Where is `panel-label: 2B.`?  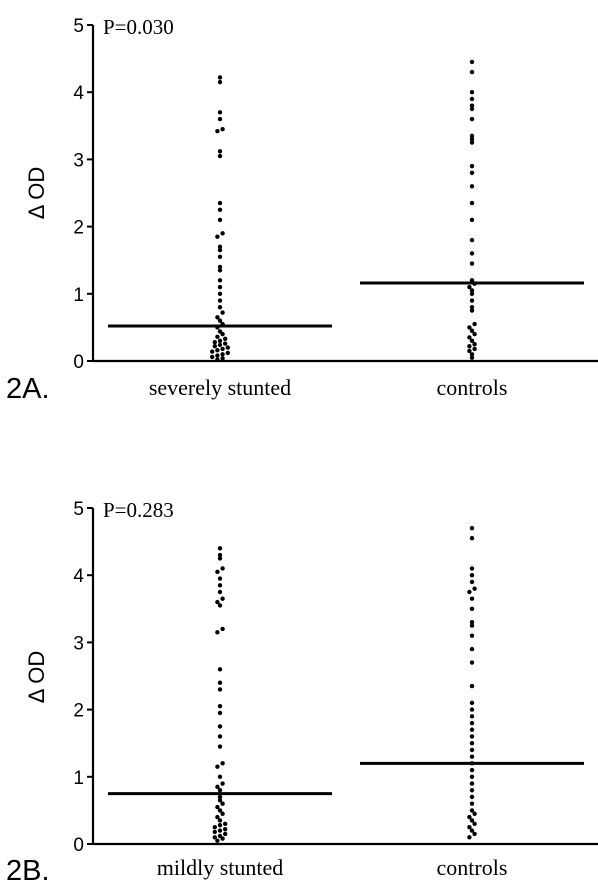 panel-label: 2B. is located at coordinates (28, 869).